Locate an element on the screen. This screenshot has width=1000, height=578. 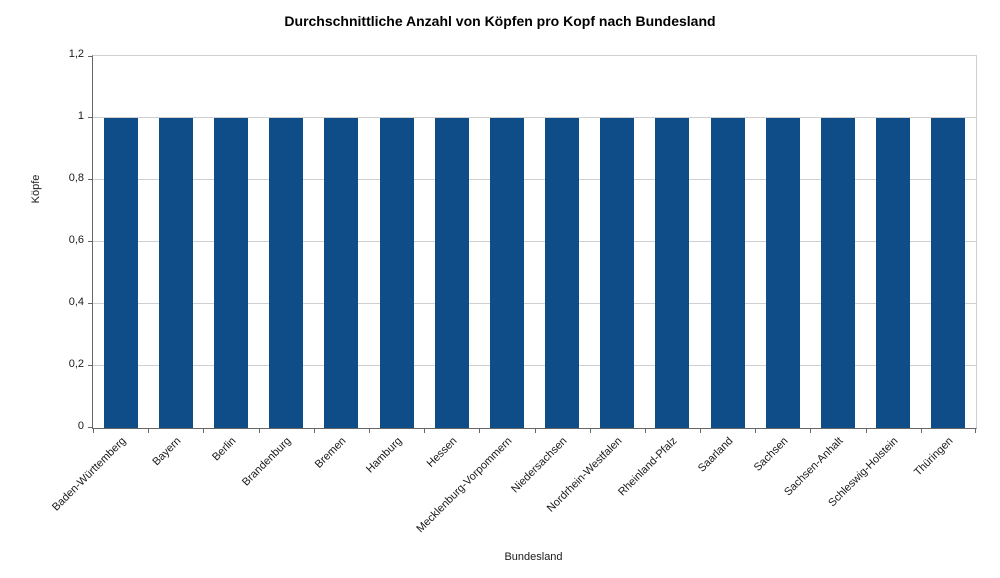
y-tick-label: 0,8 is located at coordinates (76, 178).